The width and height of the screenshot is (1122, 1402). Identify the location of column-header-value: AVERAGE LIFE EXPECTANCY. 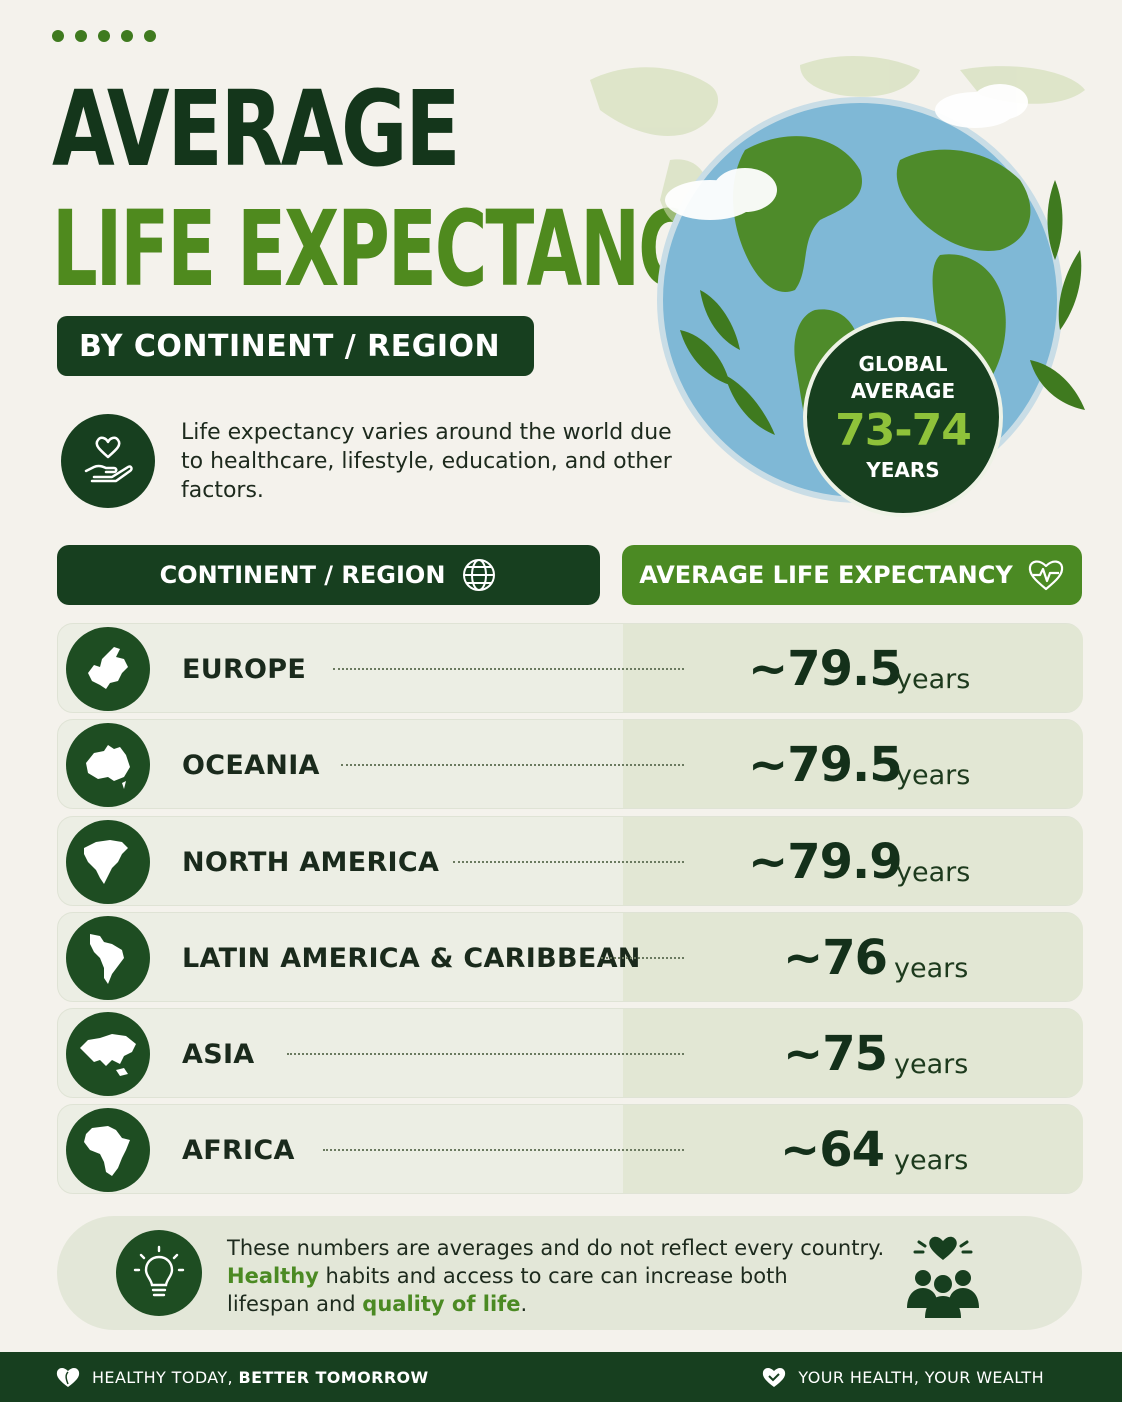
(852, 575).